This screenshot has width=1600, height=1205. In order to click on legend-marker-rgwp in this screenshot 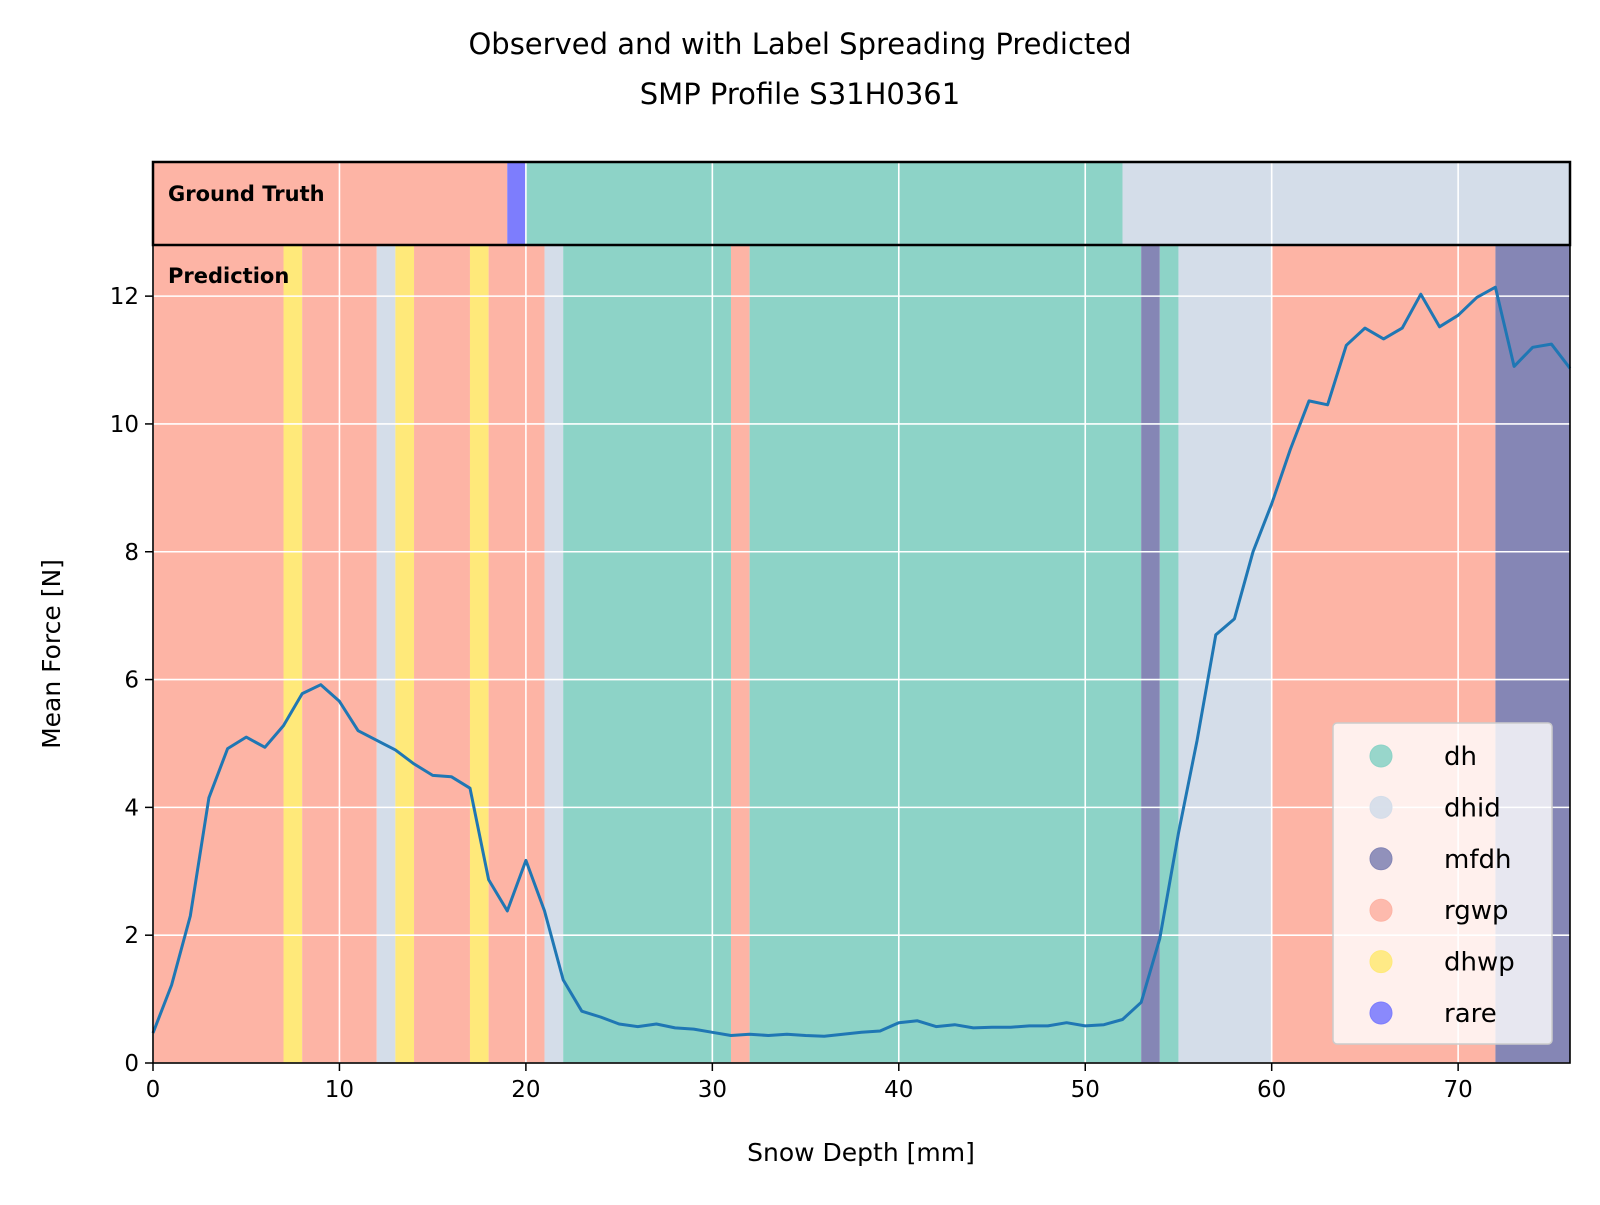, I will do `click(1381, 910)`.